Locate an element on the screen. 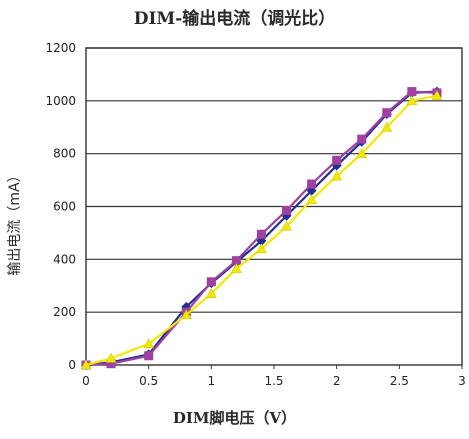  y-tick-label: 600 is located at coordinates (64, 207).